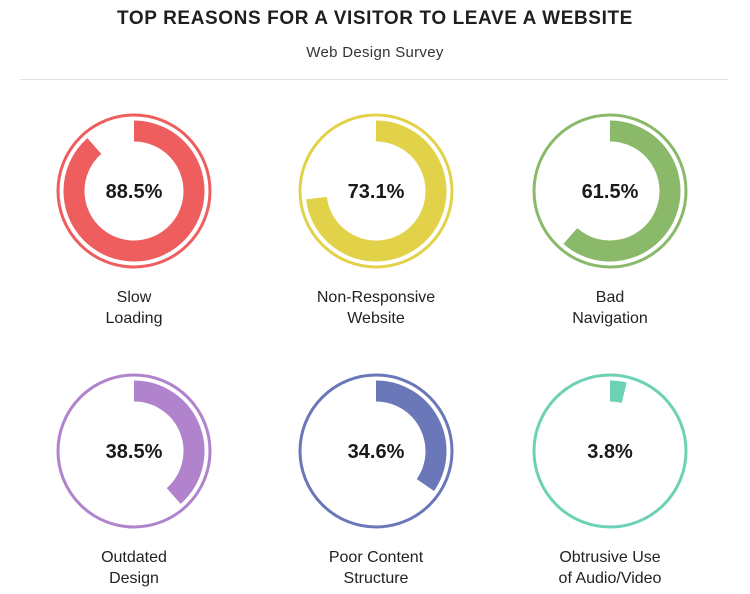  I want to click on donut-label-obtrusive-use-of-audio-video: of Audio/Video, so click(610, 578).